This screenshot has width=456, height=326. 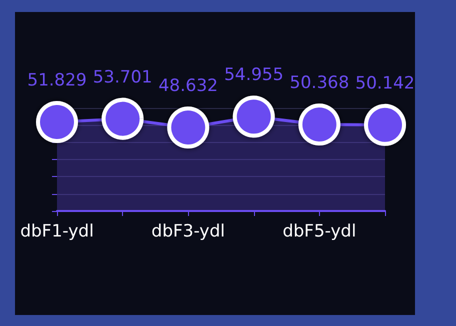 What do you see at coordinates (320, 83) in the screenshot?
I see `data-label: 50.368` at bounding box center [320, 83].